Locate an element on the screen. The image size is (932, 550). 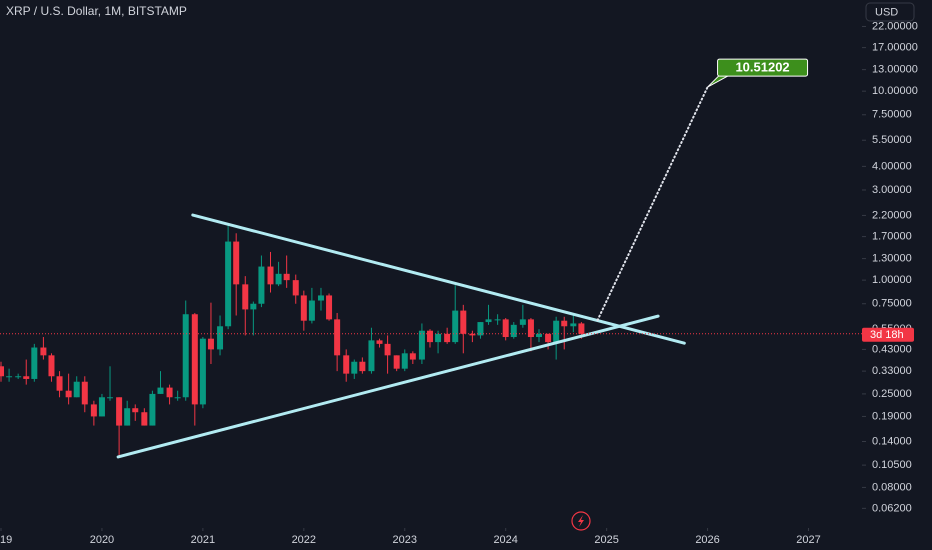
y-tick-label: 13.00000 is located at coordinates (895, 70).